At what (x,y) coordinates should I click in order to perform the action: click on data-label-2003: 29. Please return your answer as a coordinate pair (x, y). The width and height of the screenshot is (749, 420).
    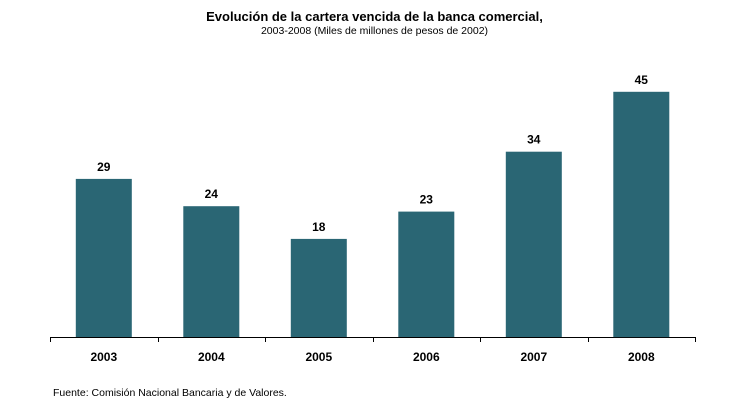
    Looking at the image, I should click on (104, 167).